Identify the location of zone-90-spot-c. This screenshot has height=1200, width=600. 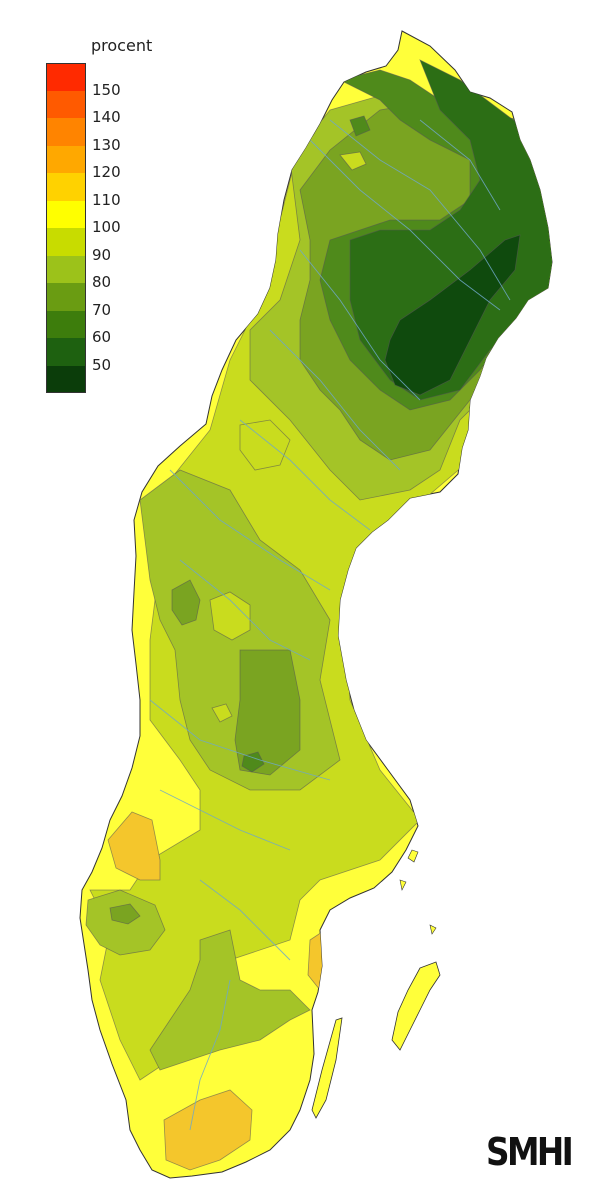
(353, 161).